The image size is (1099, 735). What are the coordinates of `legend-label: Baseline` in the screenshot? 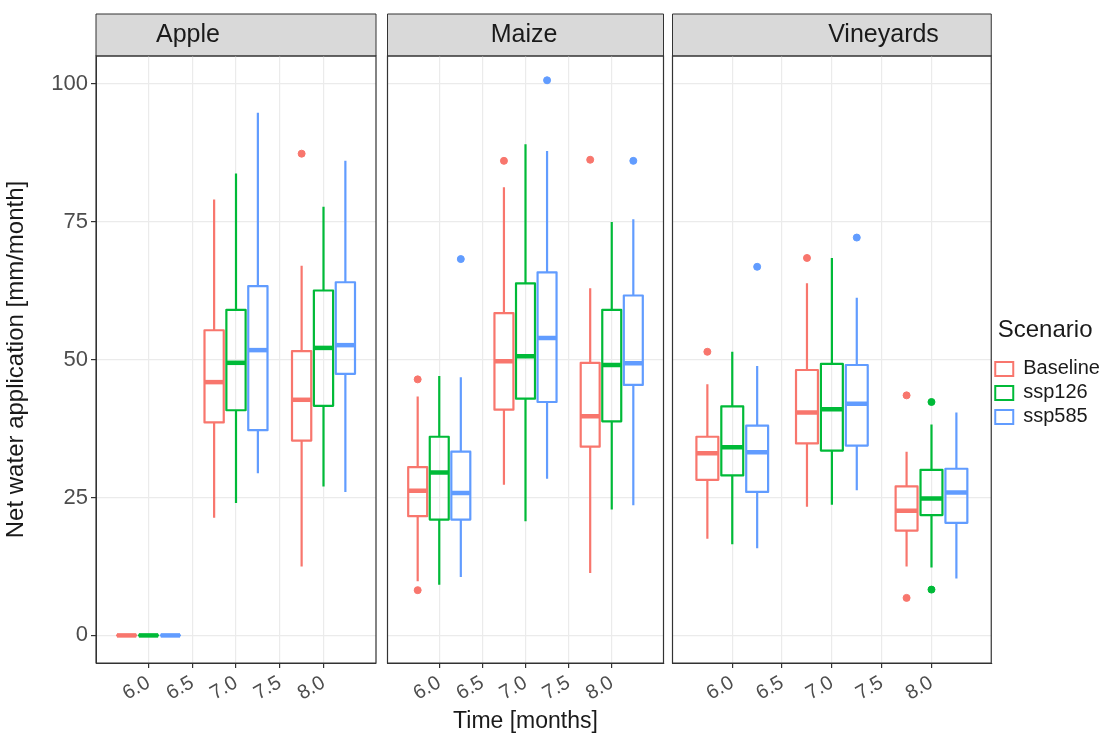 It's located at (1061, 367).